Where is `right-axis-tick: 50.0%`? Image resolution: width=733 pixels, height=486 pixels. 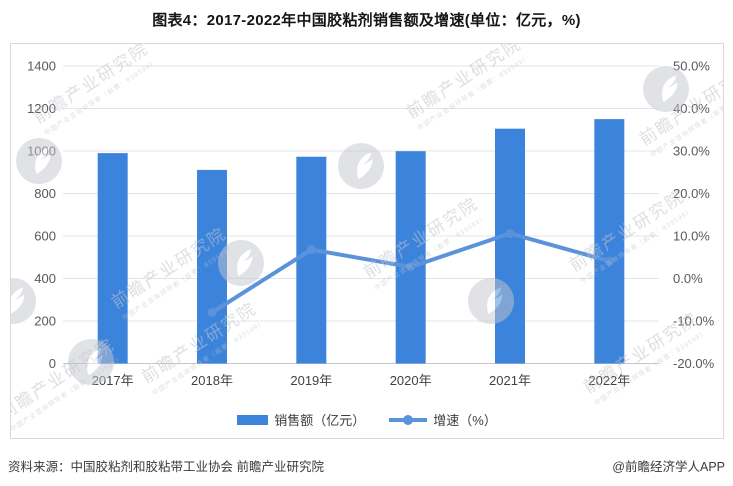
right-axis-tick: 50.0% is located at coordinates (691, 66).